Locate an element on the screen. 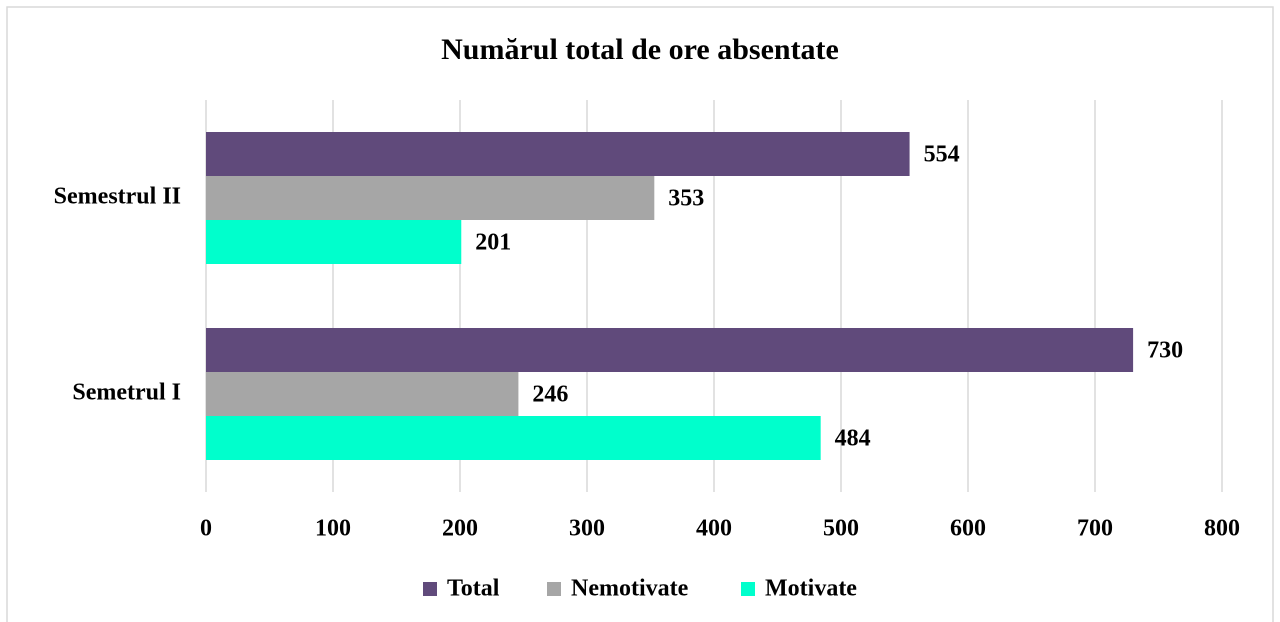 This screenshot has height=622, width=1280. data-label: 201 is located at coordinates (493, 243).